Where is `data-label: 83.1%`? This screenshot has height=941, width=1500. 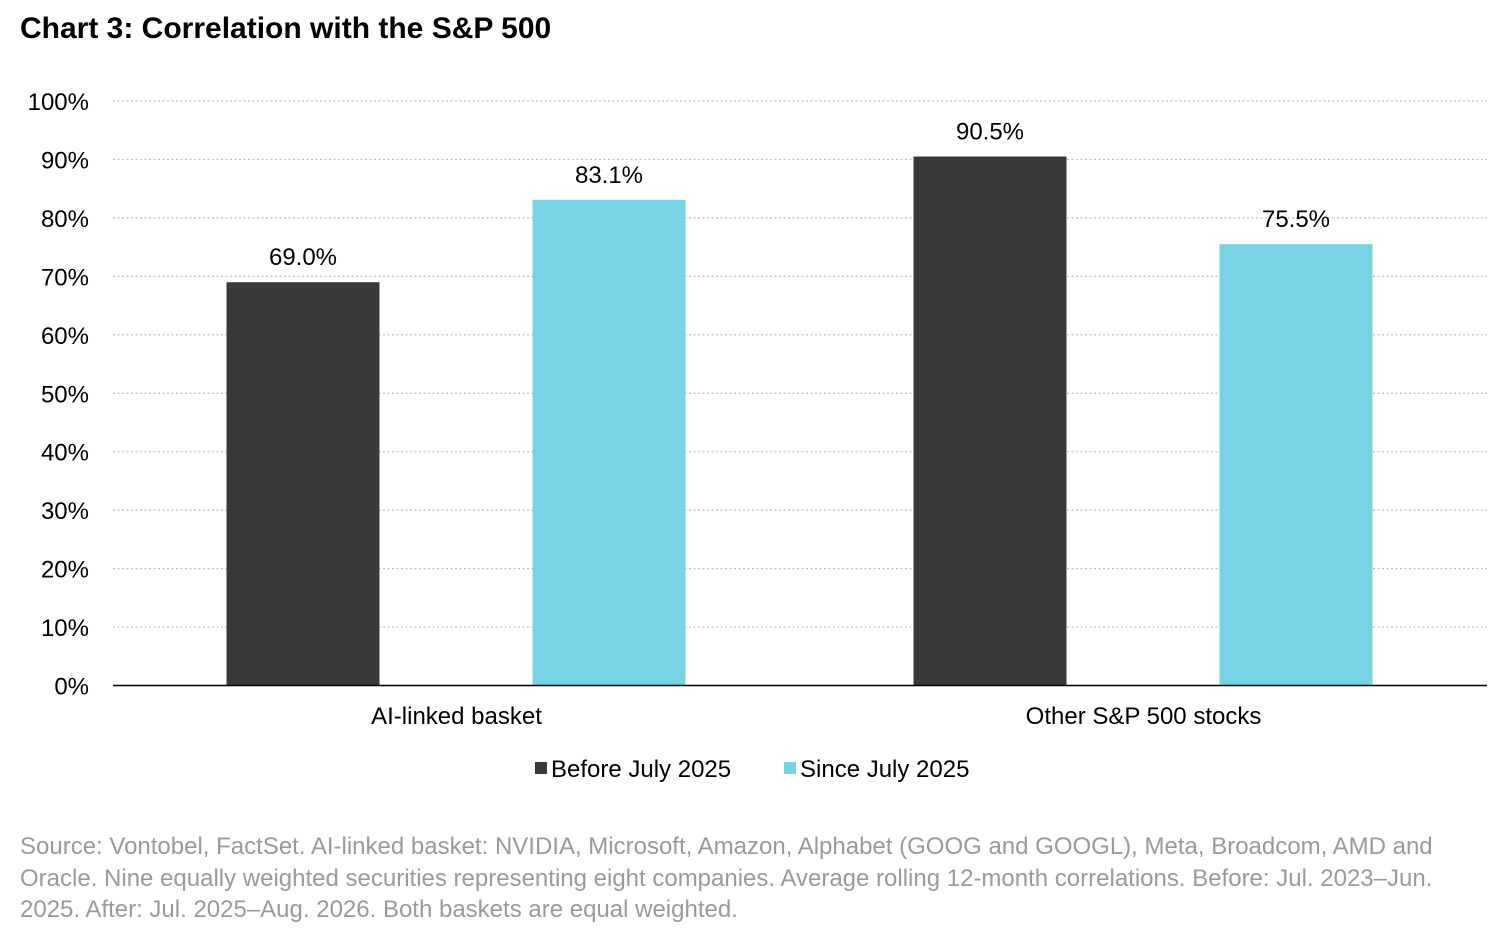
data-label: 83.1% is located at coordinates (609, 175).